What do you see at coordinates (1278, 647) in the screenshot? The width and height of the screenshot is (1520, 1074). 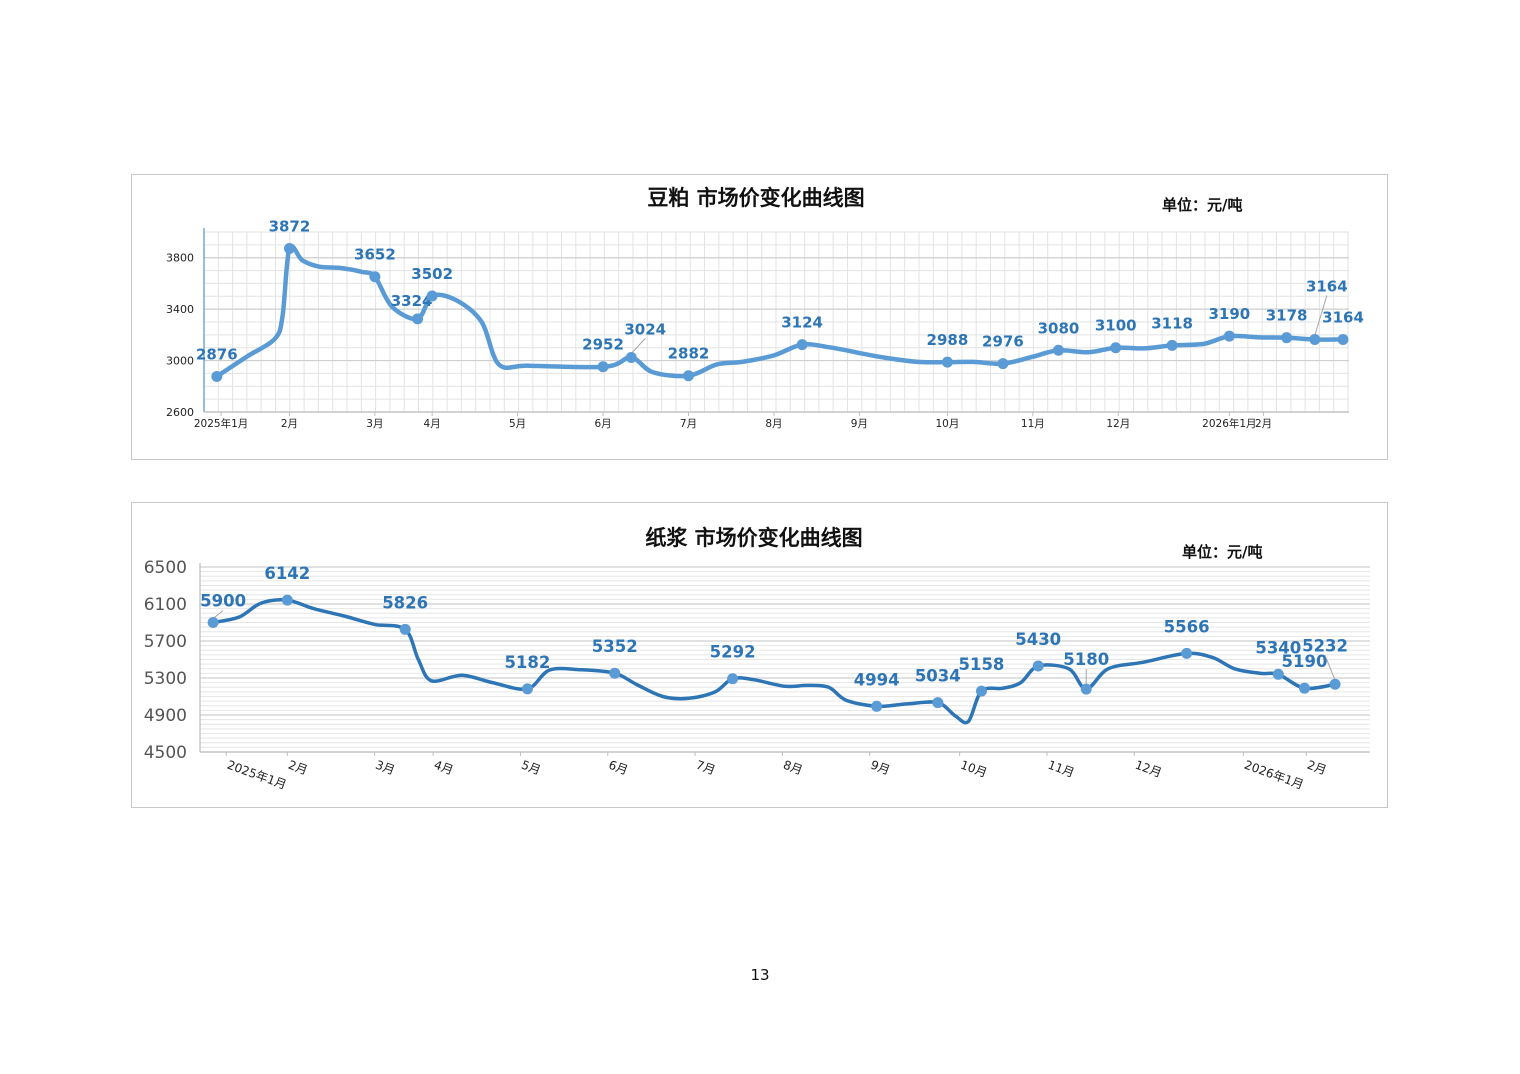 I see `data-label: 5340` at bounding box center [1278, 647].